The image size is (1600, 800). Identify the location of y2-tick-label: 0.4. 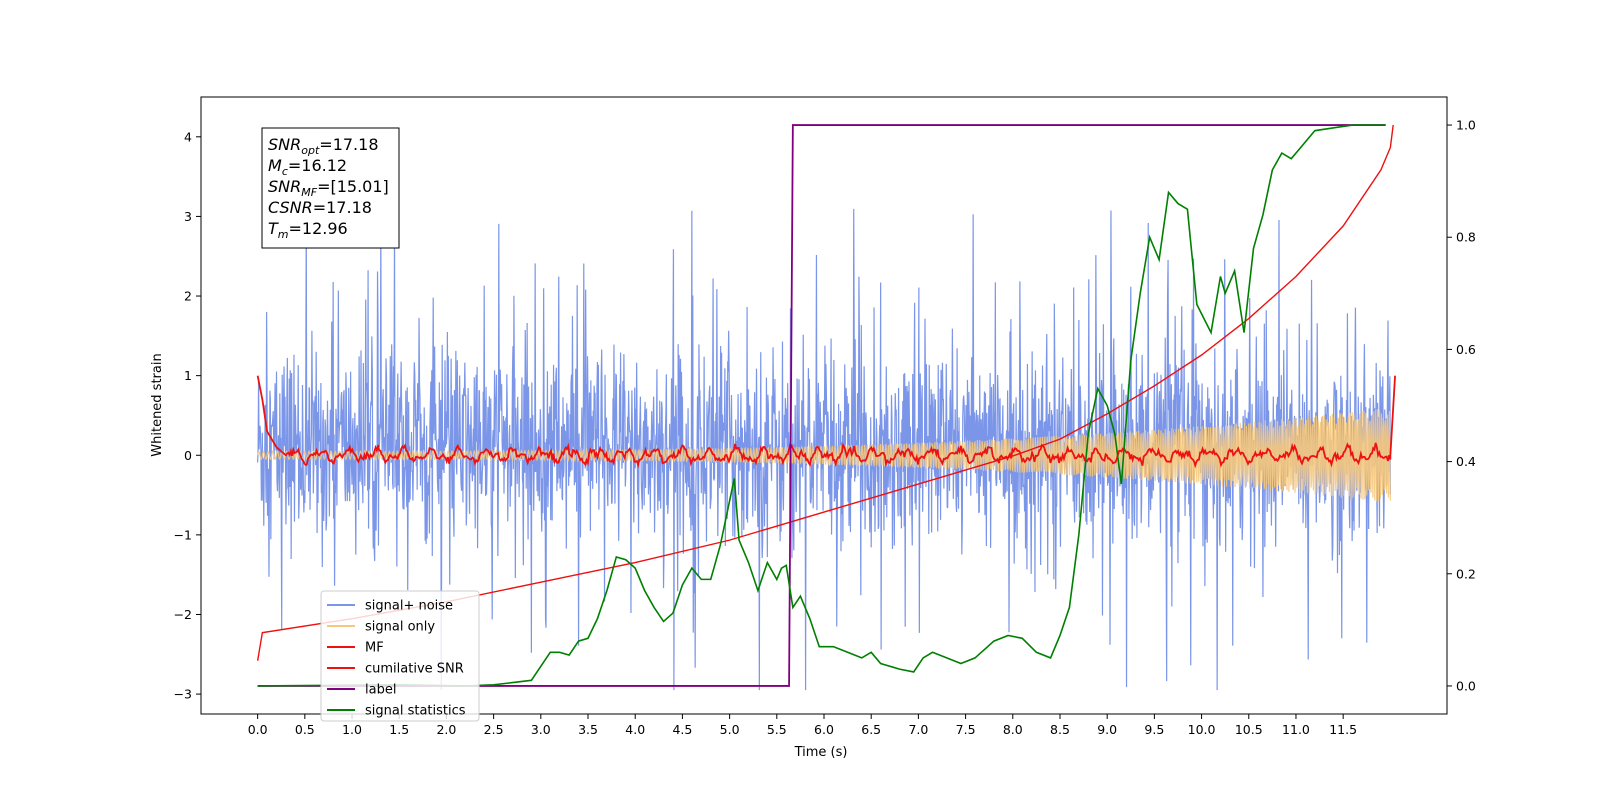
(1466, 461).